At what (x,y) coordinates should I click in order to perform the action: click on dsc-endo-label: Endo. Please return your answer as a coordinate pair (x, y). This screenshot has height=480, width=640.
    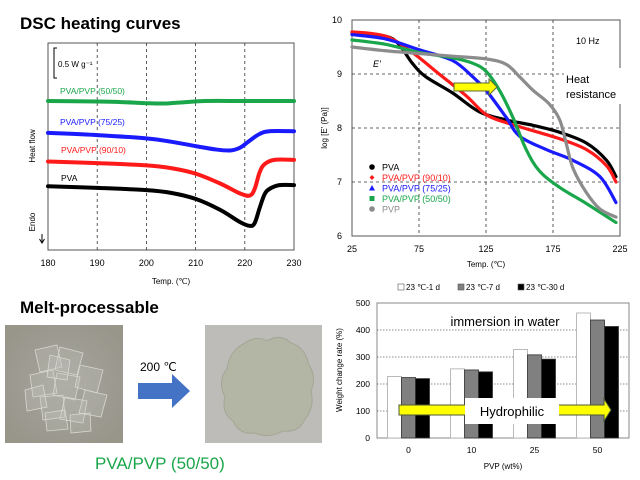
    Looking at the image, I should click on (32, 221).